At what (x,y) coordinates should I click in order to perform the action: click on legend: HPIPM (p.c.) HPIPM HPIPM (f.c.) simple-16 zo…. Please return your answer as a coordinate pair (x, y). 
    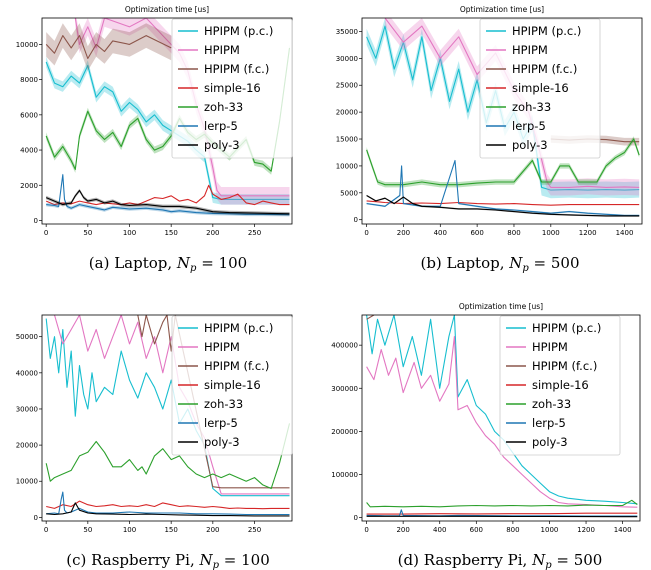
    Looking at the image, I should click on (540, 88).